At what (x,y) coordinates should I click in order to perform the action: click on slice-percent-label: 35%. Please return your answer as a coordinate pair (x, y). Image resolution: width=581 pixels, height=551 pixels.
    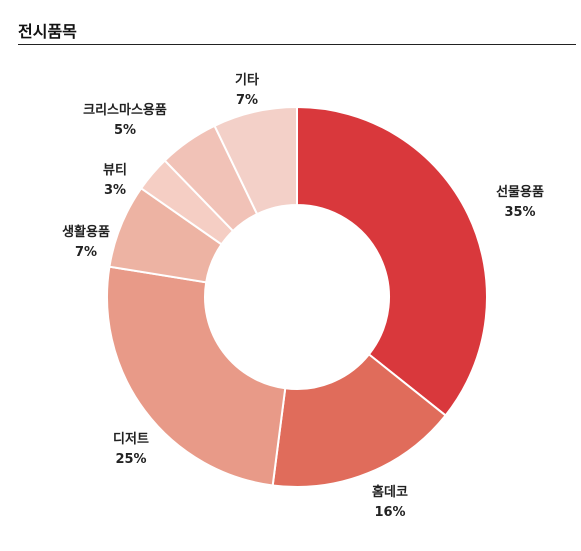
    Looking at the image, I should click on (519, 212).